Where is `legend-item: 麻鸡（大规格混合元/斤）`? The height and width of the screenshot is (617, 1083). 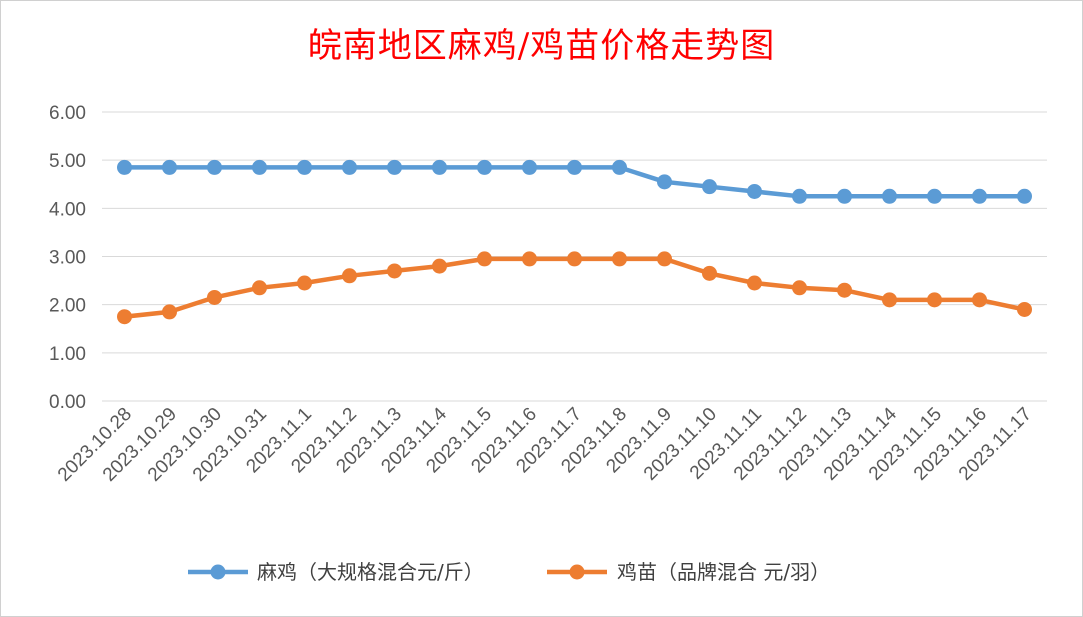
legend-item: 麻鸡（大规格混合元/斤） is located at coordinates (336, 572).